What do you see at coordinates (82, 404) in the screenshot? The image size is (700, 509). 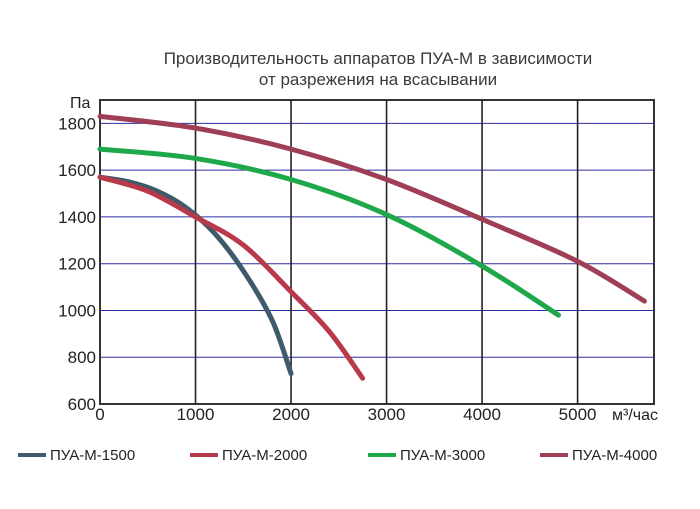 I see `y-tick-label: 600` at bounding box center [82, 404].